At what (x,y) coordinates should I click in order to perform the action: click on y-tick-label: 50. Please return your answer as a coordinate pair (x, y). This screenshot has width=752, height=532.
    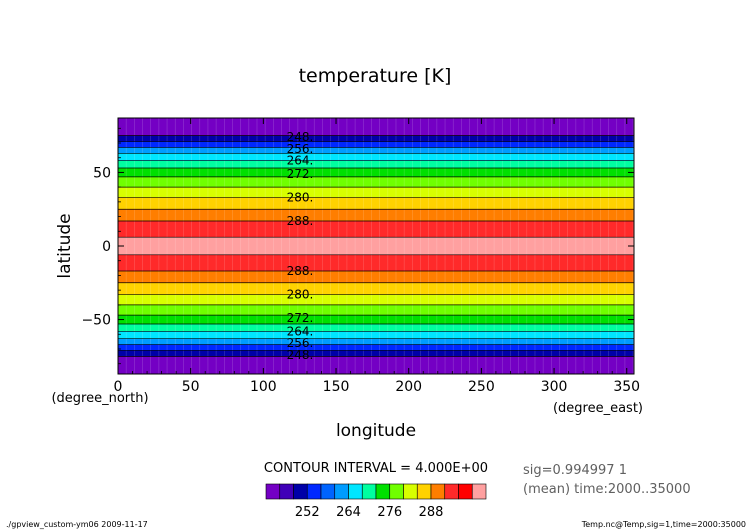
    Looking at the image, I should click on (102, 173).